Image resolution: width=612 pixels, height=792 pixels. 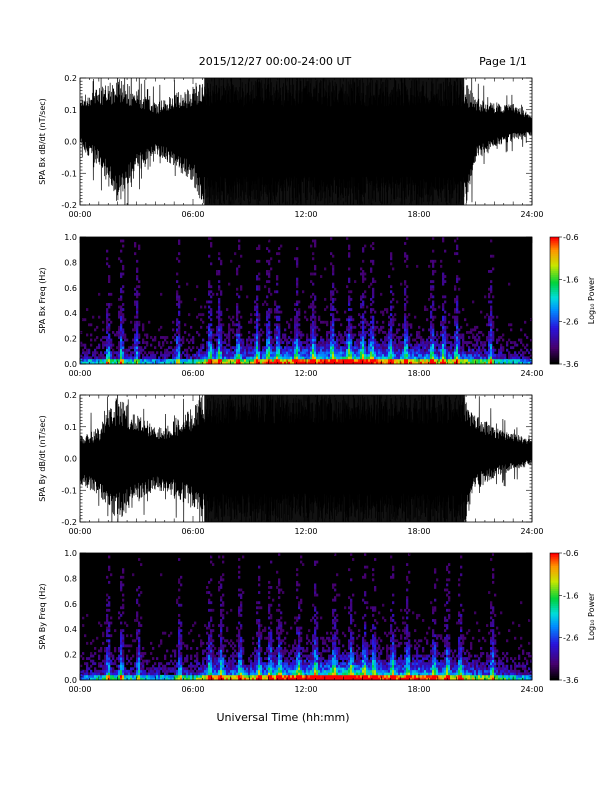 What do you see at coordinates (42, 616) in the screenshot?
I see `y-axis-label: SPA By Freq (Hz)` at bounding box center [42, 616].